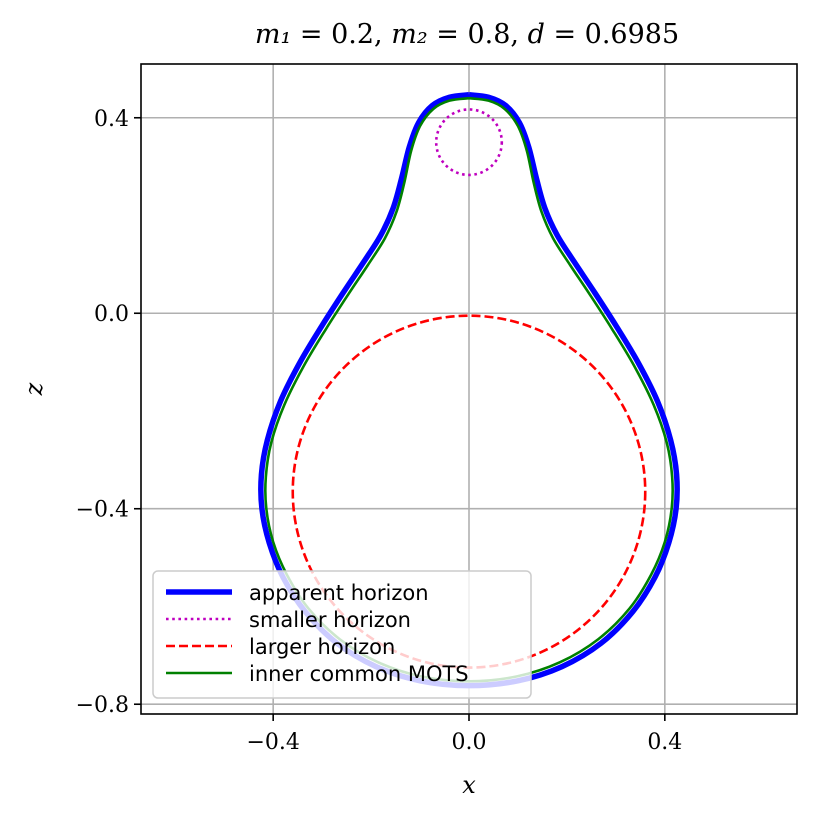 The height and width of the screenshot is (821, 829). I want to click on legend-label-smaller-horizon: smaller horizon, so click(330, 620).